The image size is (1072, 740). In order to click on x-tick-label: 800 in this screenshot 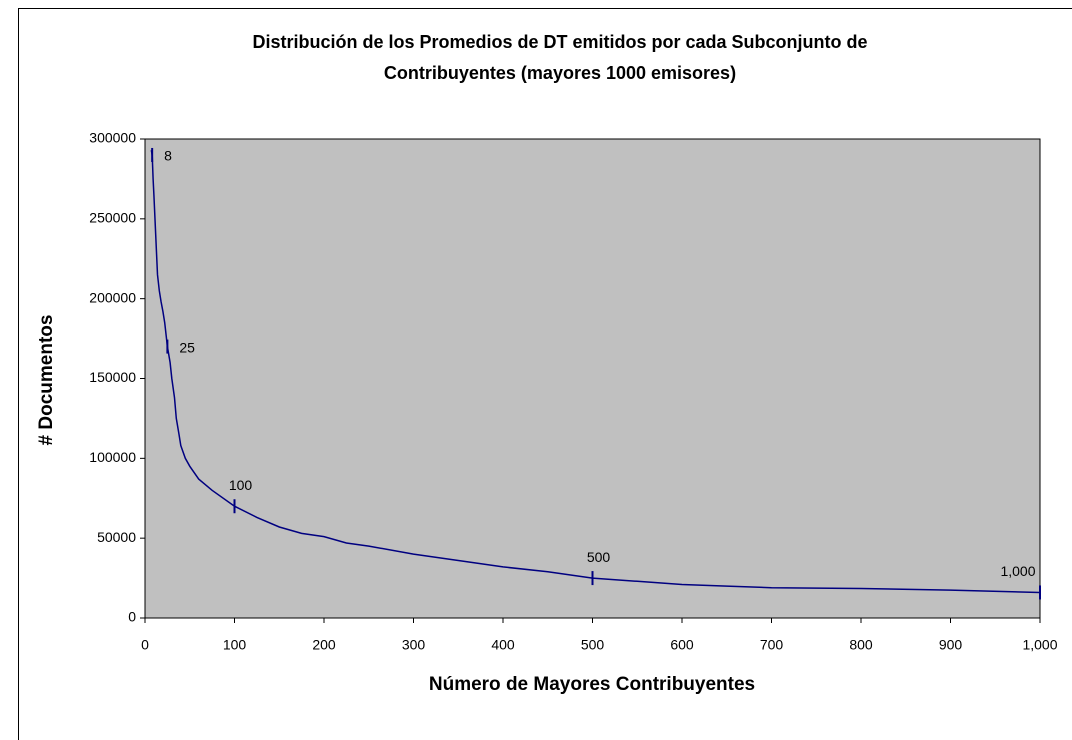, I will do `click(861, 645)`.